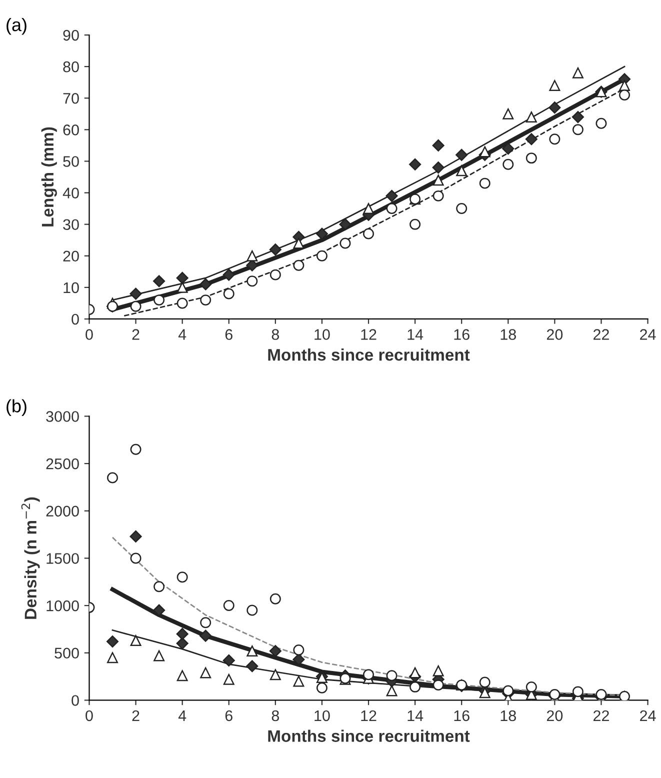 The height and width of the screenshot is (778, 661). What do you see at coordinates (62, 606) in the screenshot?
I see `y-tick-label: 1000` at bounding box center [62, 606].